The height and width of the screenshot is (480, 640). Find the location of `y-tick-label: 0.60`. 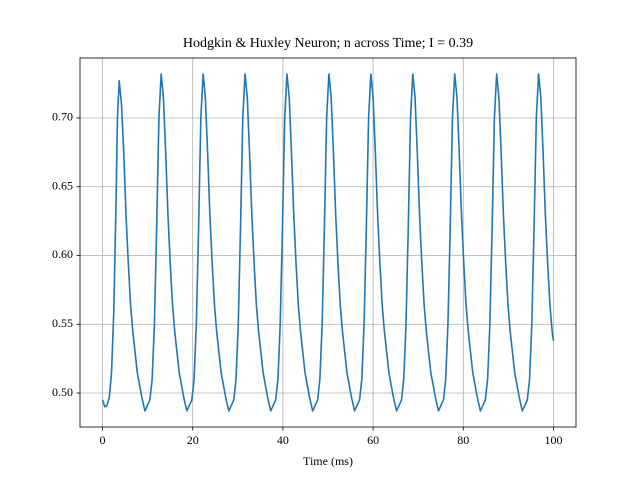

y-tick-label: 0.60 is located at coordinates (62, 254).